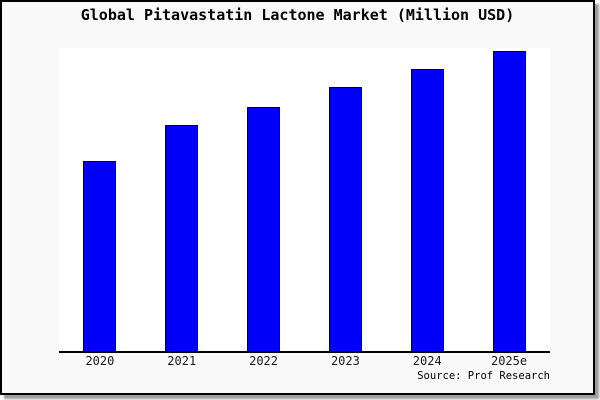 This screenshot has height=400, width=600. I want to click on x-tick-label: 2022, so click(264, 361).